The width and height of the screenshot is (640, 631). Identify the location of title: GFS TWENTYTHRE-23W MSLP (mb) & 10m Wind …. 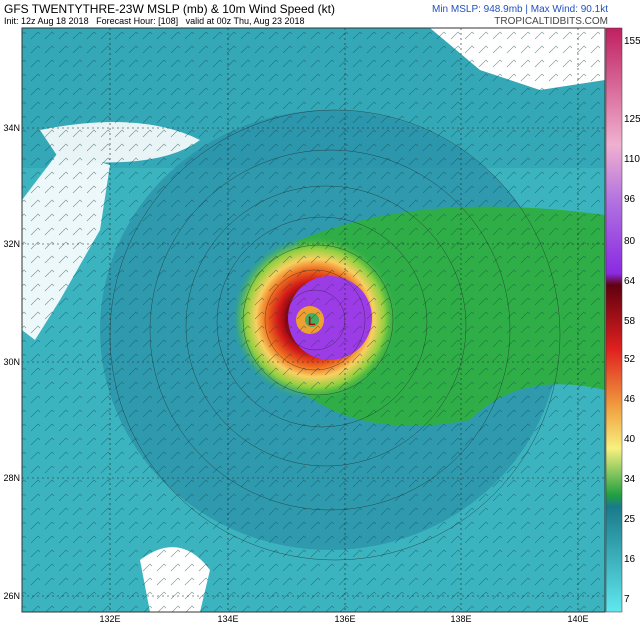
(169, 9).